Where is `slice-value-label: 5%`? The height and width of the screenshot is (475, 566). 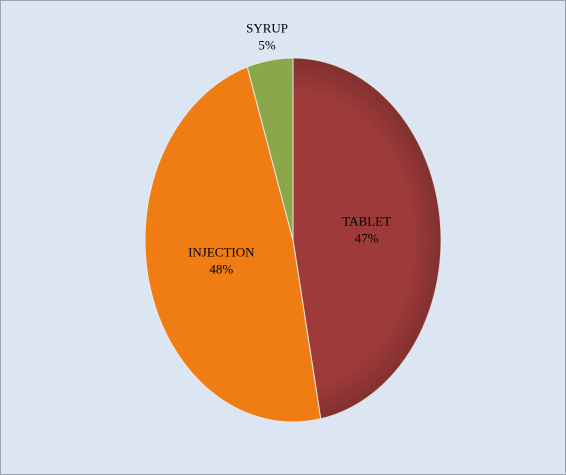 slice-value-label: 5% is located at coordinates (267, 45).